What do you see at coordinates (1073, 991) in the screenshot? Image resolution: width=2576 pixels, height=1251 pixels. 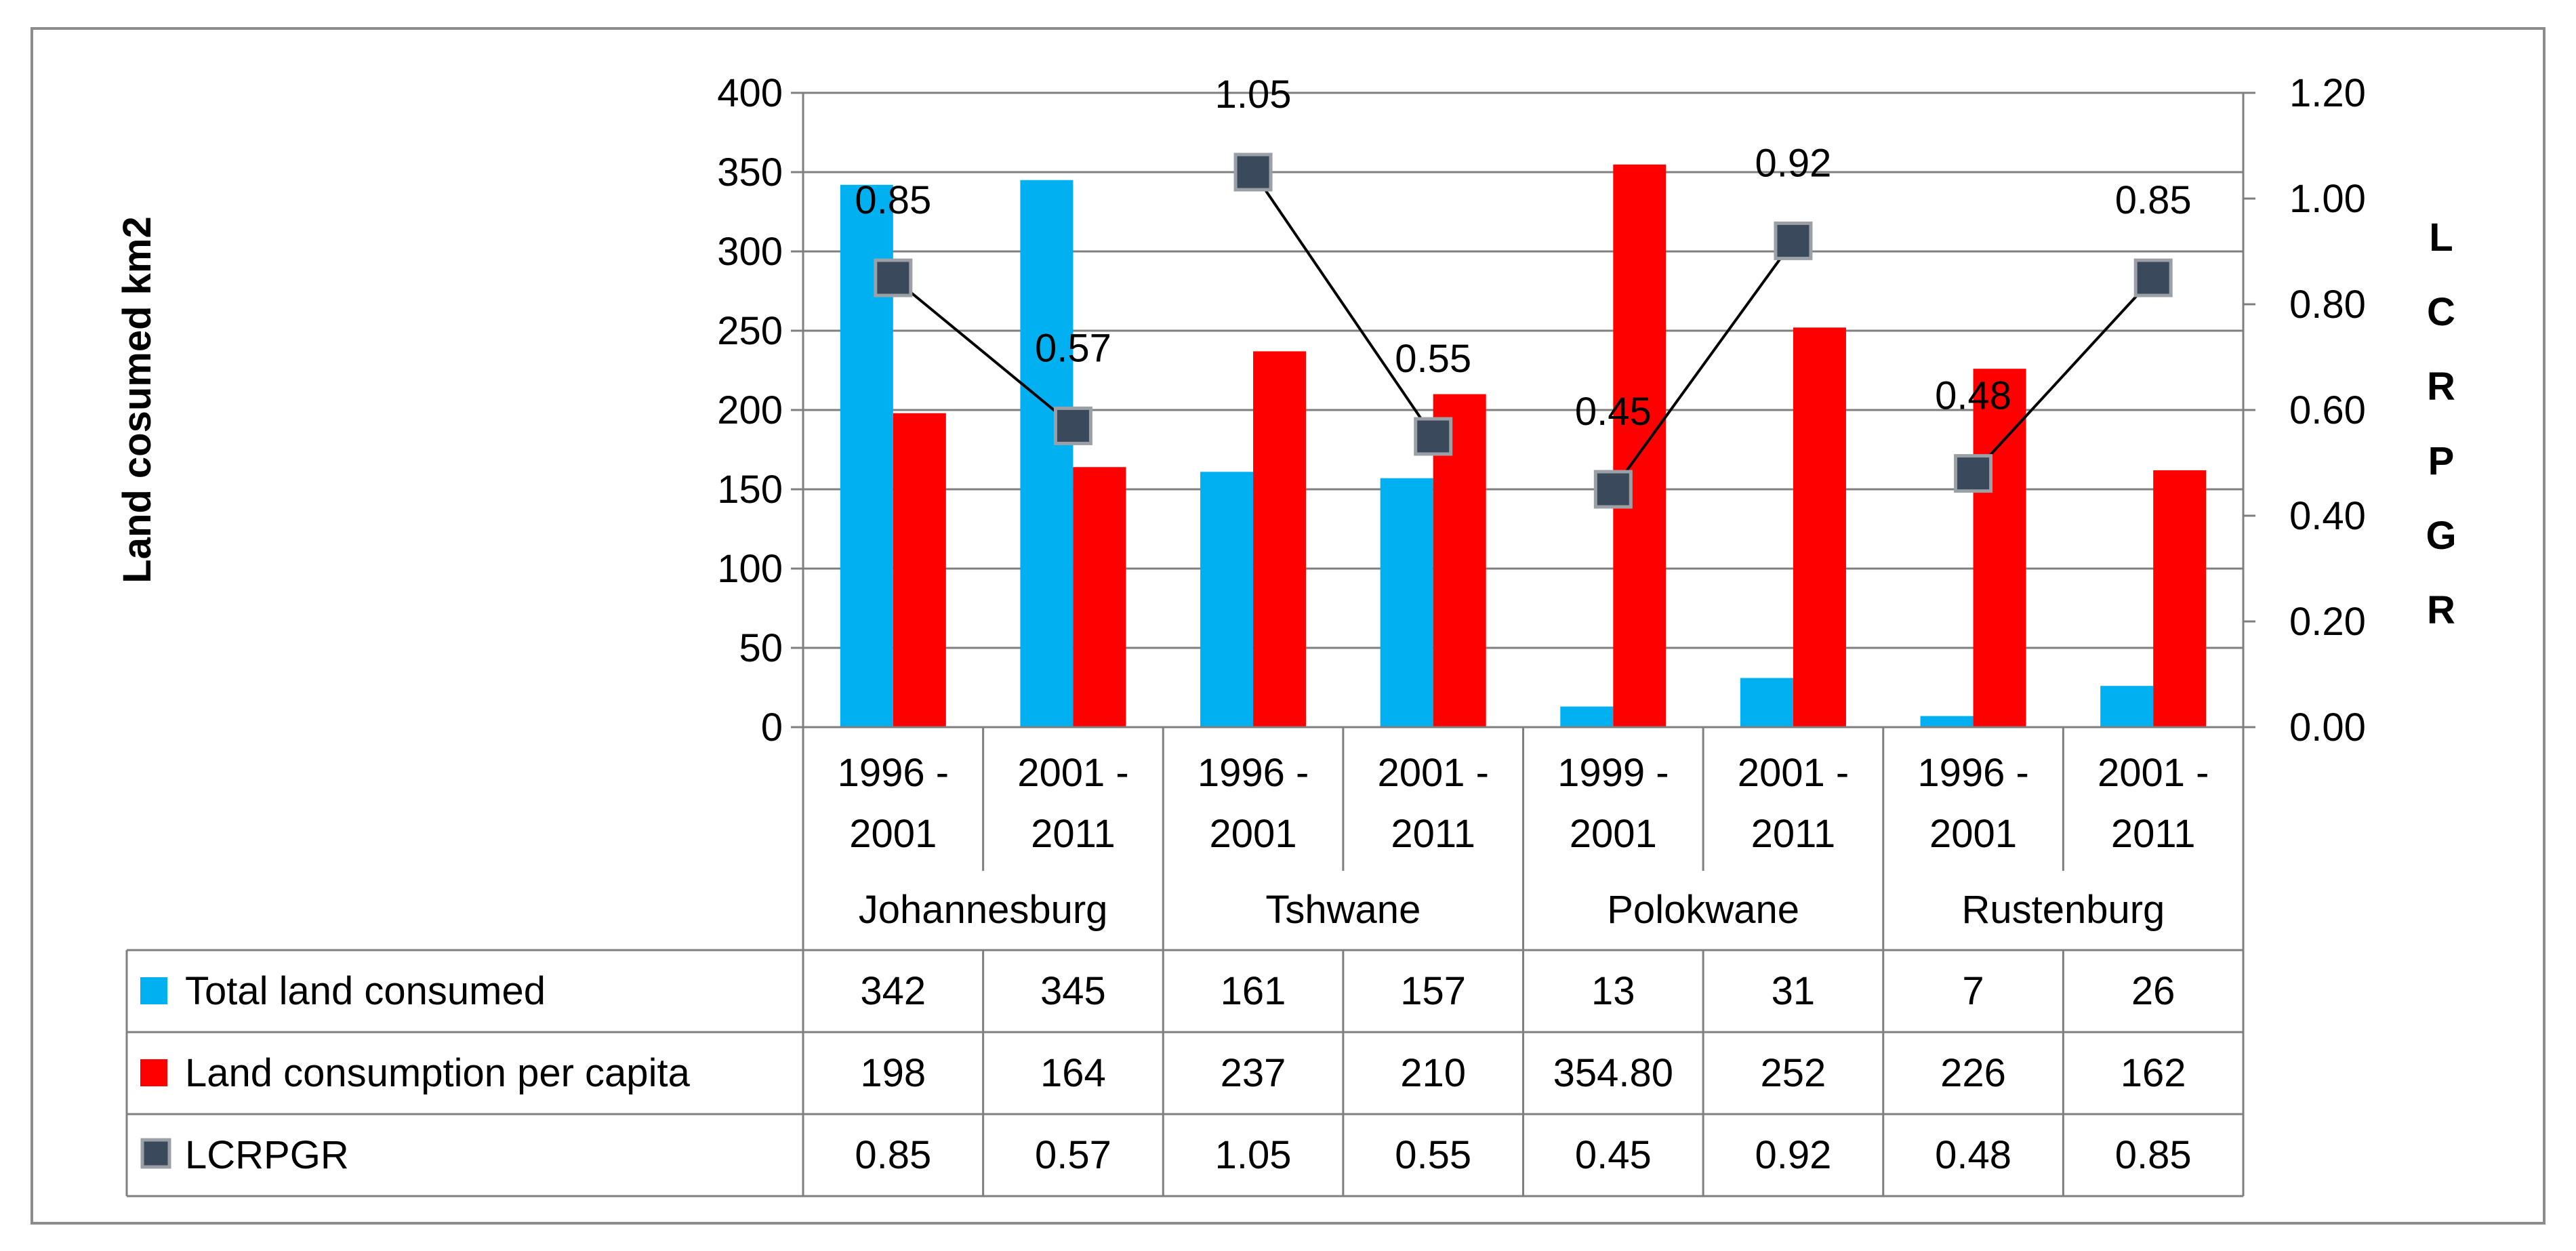 I see `table-cell: 345` at bounding box center [1073, 991].